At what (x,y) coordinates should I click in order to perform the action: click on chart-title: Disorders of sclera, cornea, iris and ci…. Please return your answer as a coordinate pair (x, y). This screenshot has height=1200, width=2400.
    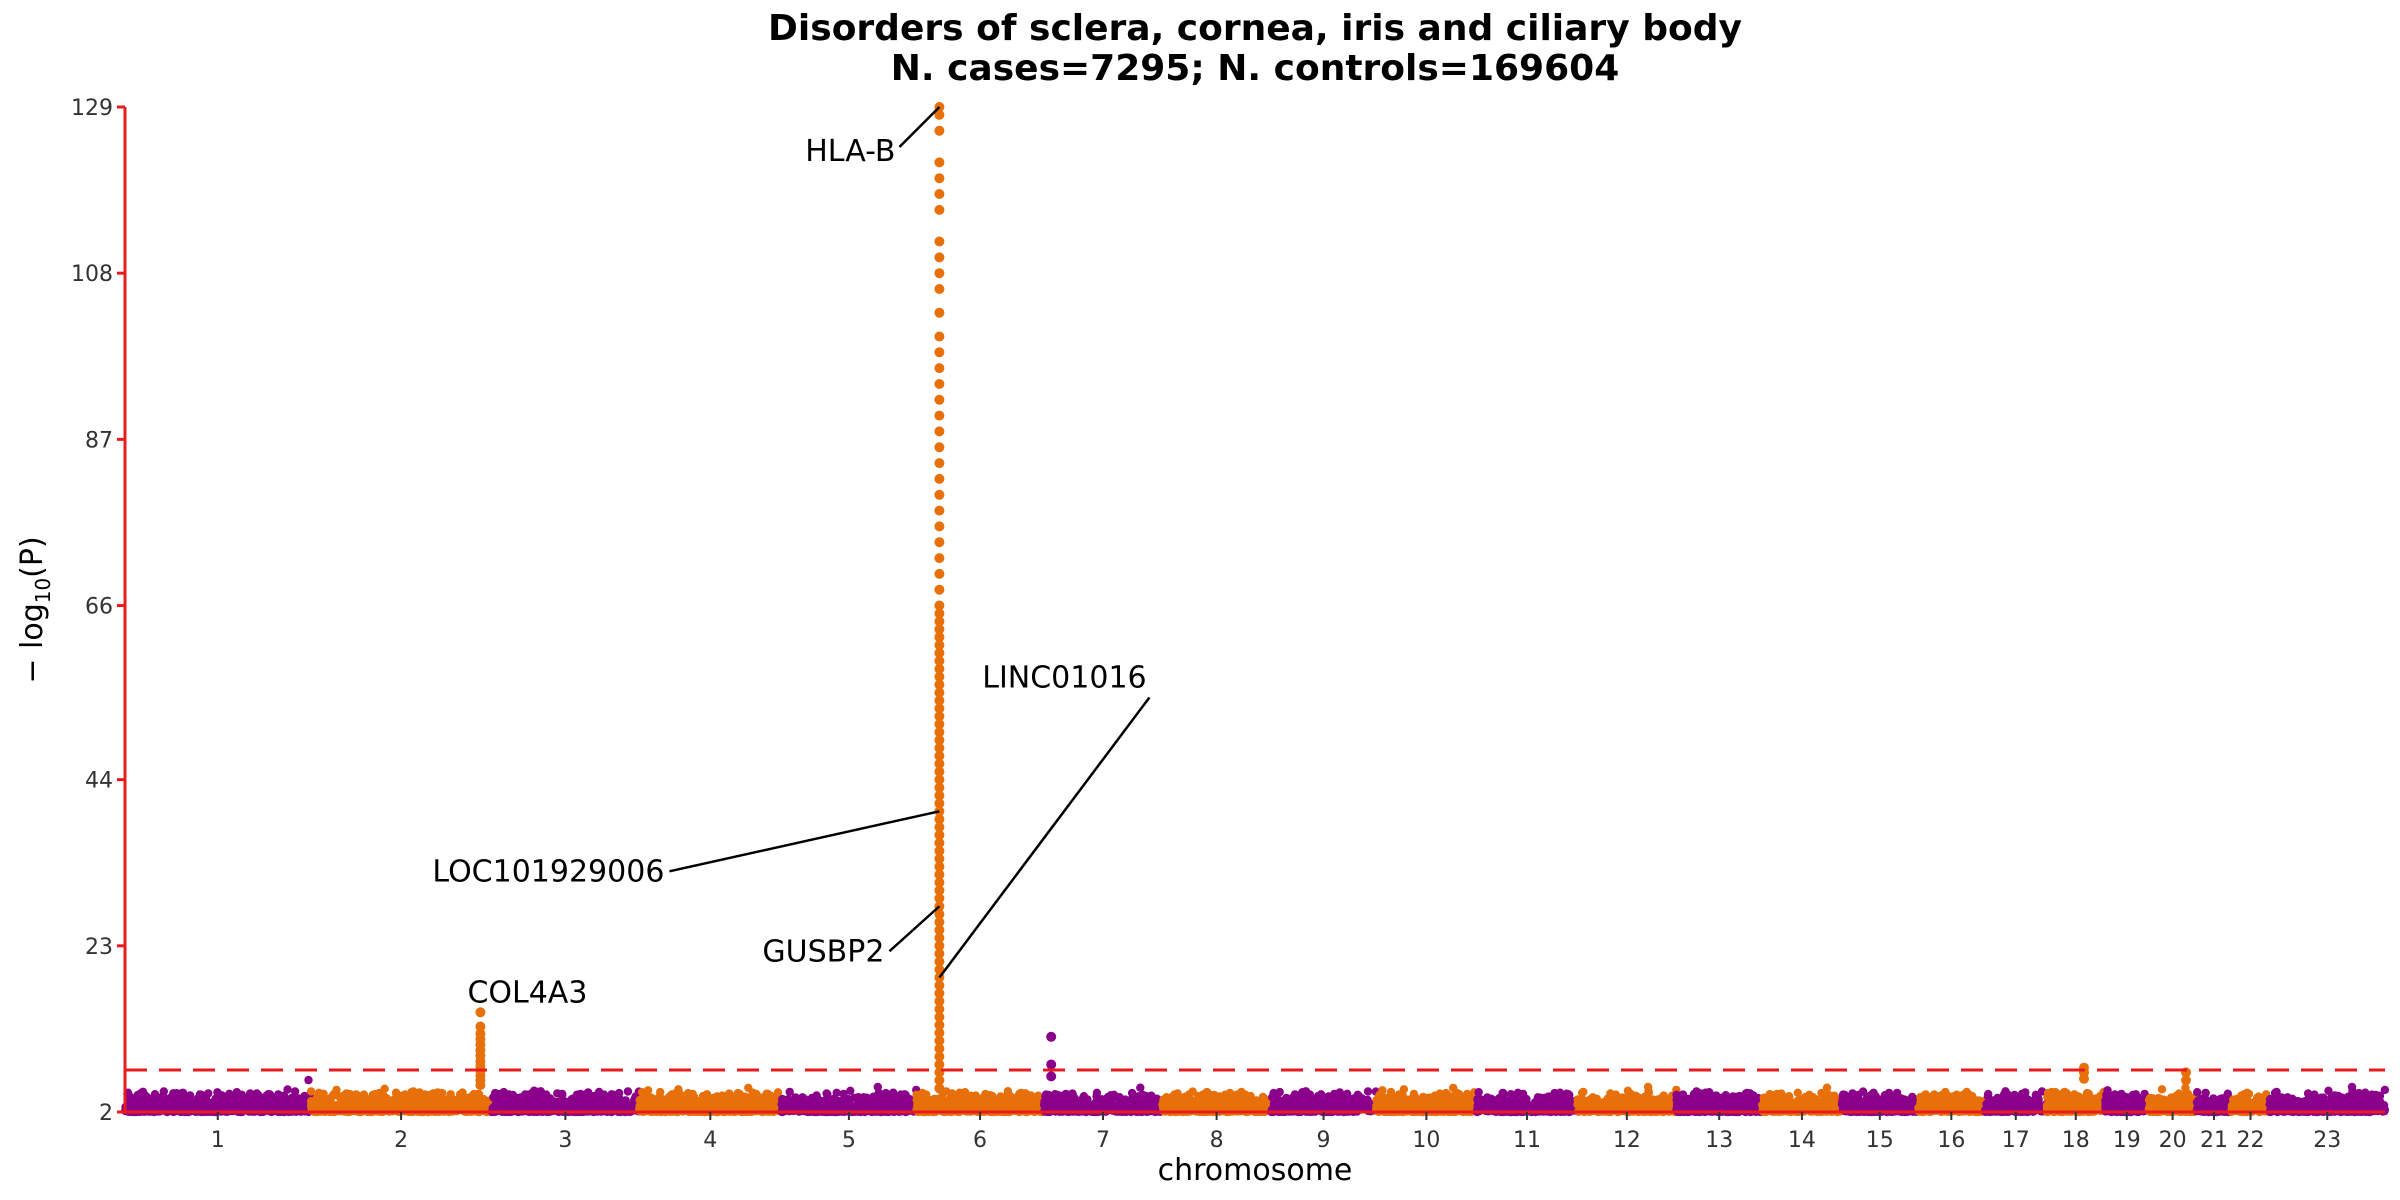
    Looking at the image, I should click on (1255, 28).